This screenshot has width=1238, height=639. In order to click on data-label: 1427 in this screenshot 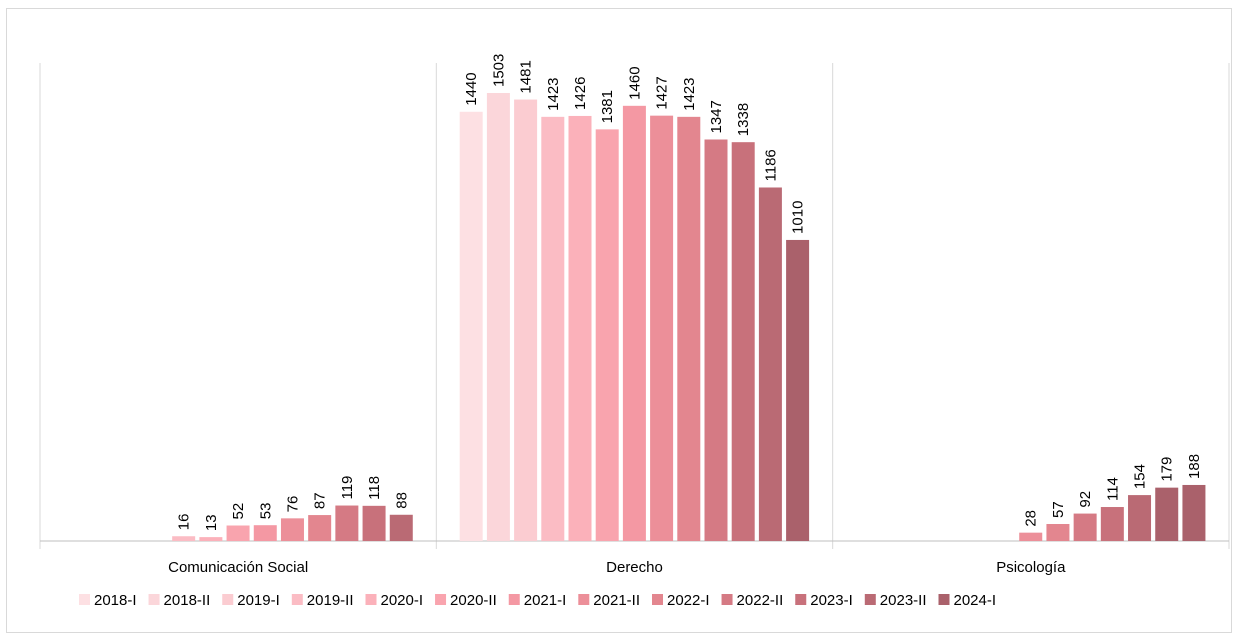, I will do `click(662, 92)`.